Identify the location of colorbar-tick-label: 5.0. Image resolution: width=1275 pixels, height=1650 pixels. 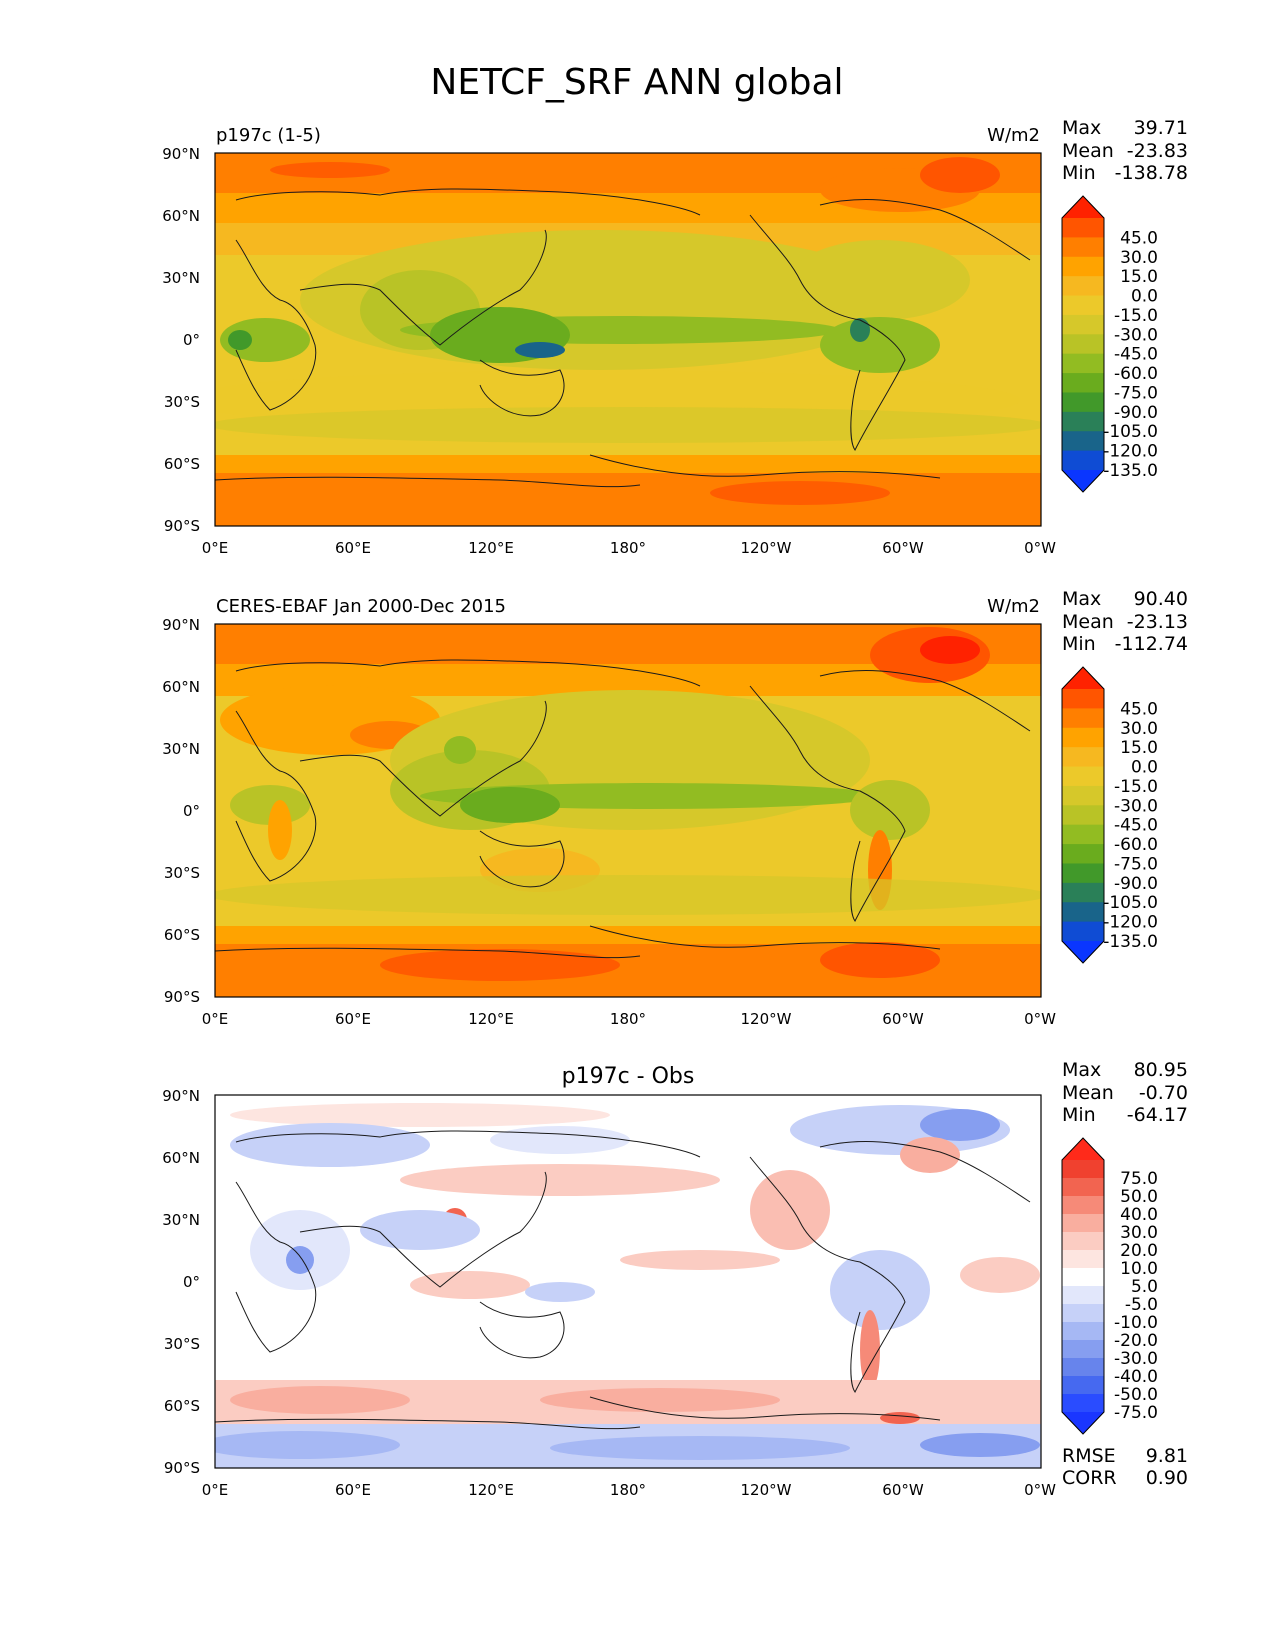
(1144, 1287).